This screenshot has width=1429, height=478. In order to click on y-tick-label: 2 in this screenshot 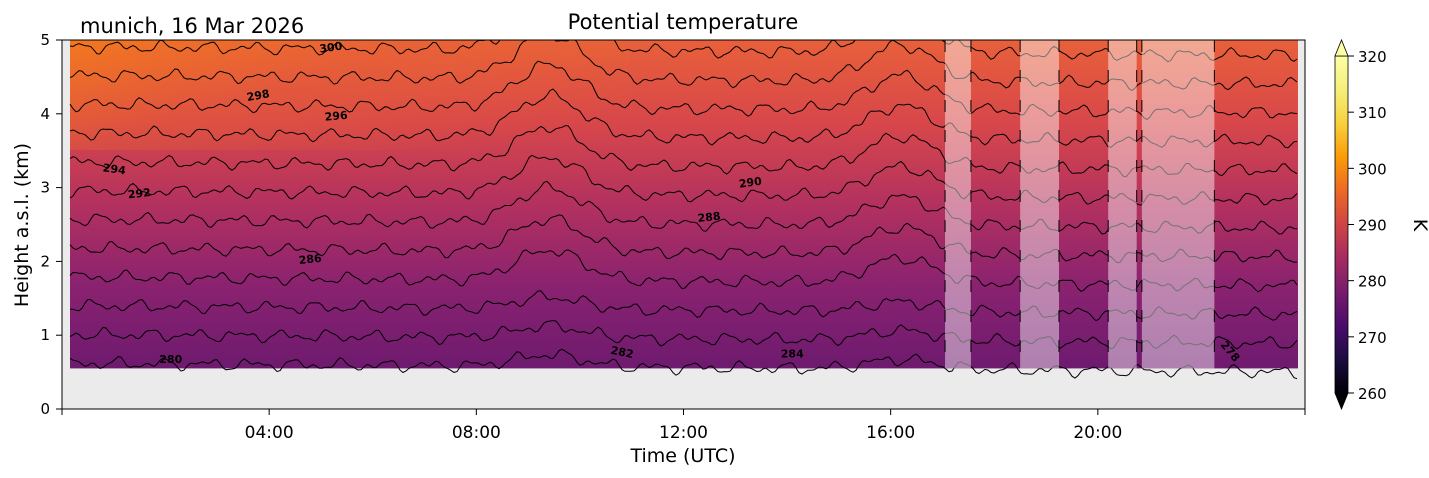, I will do `click(45, 261)`.